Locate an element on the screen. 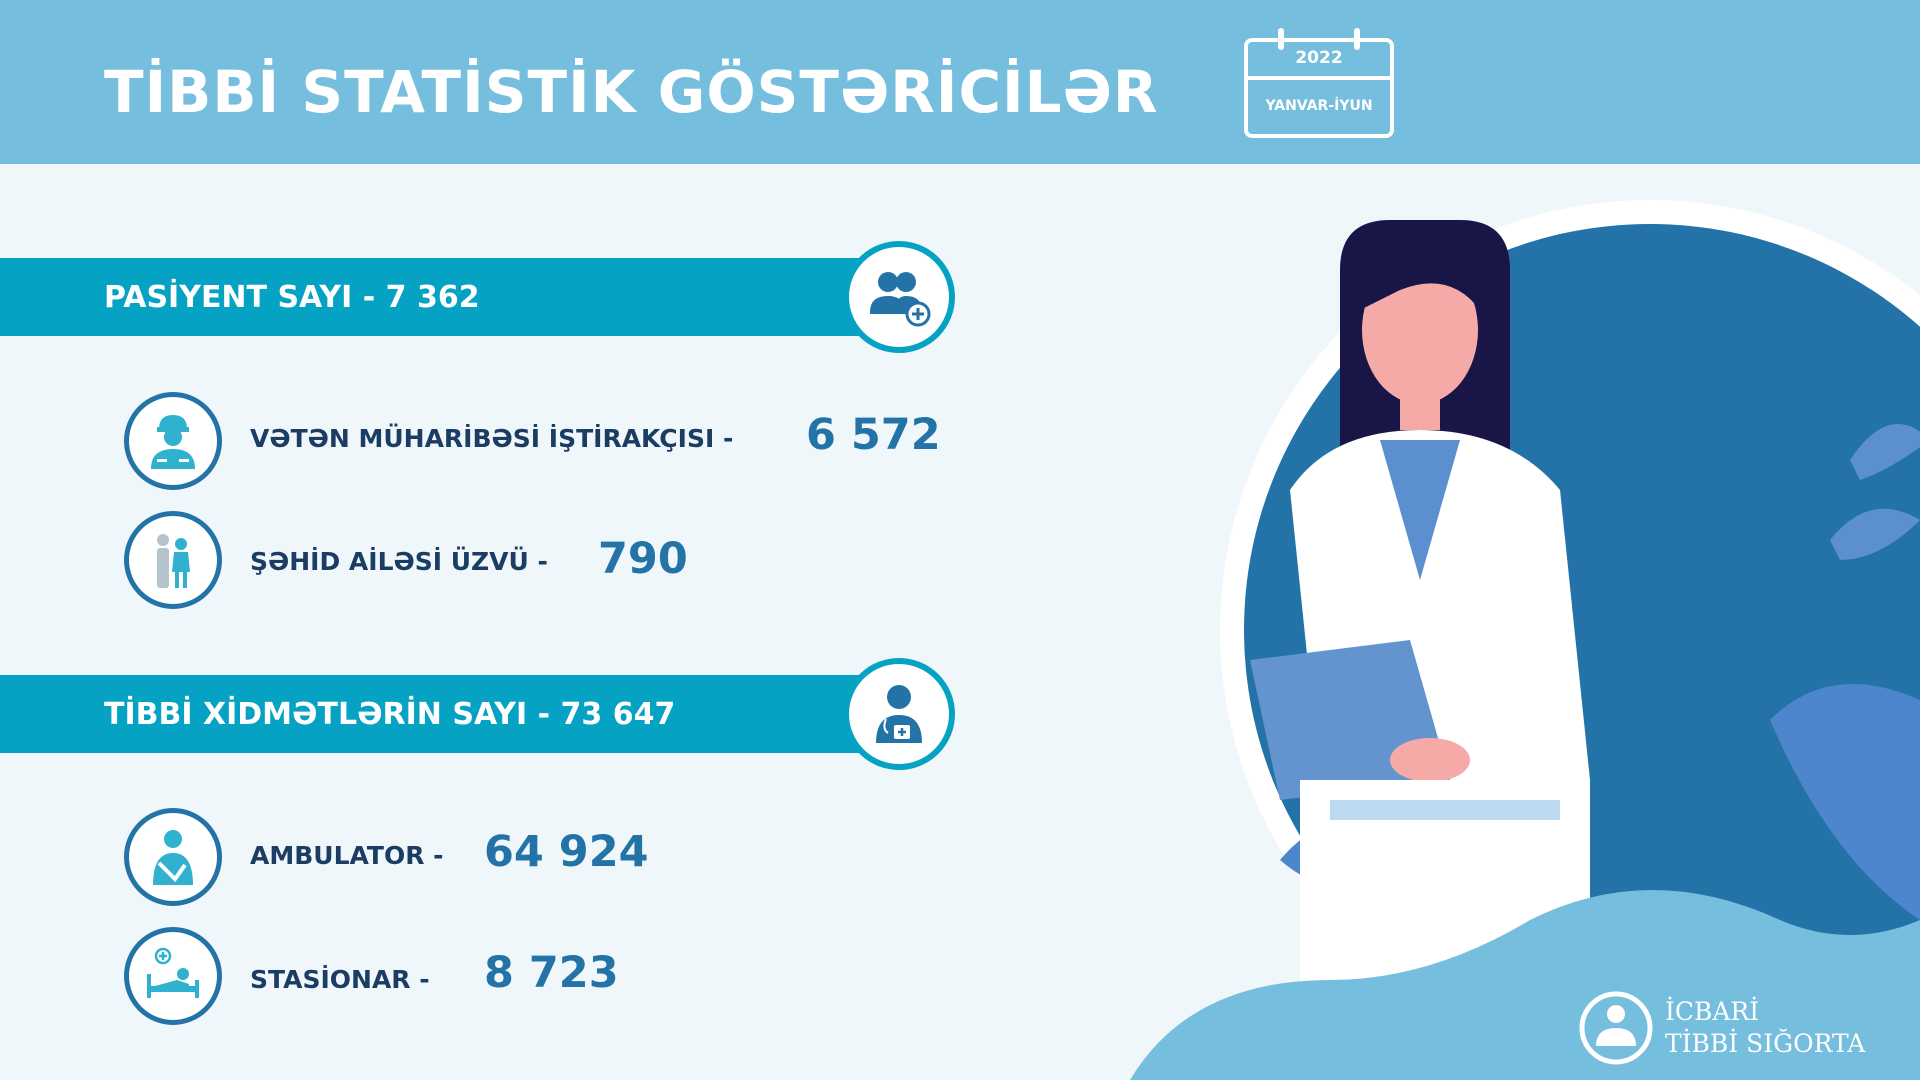  patient-count-bar: PASİYENT SAYI - 7 362 is located at coordinates (440, 297).